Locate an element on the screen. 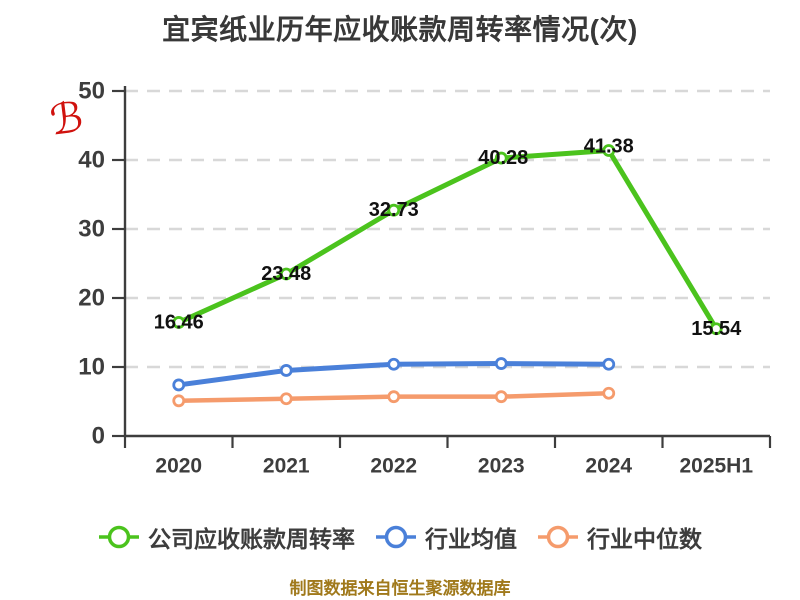 The height and width of the screenshot is (600, 800). series-2-point-2021 is located at coordinates (286, 399).